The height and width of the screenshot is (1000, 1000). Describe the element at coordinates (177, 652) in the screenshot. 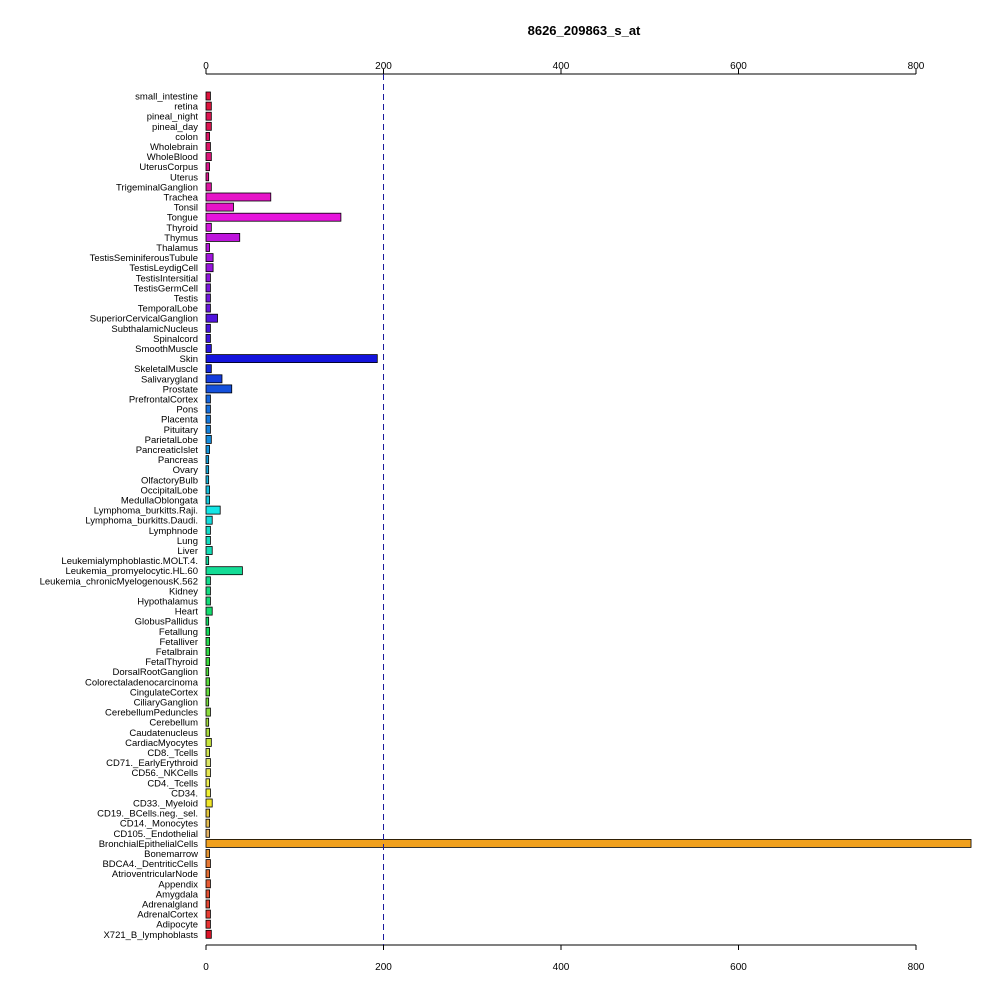

I see `category-label: Fetalbrain` at that location.